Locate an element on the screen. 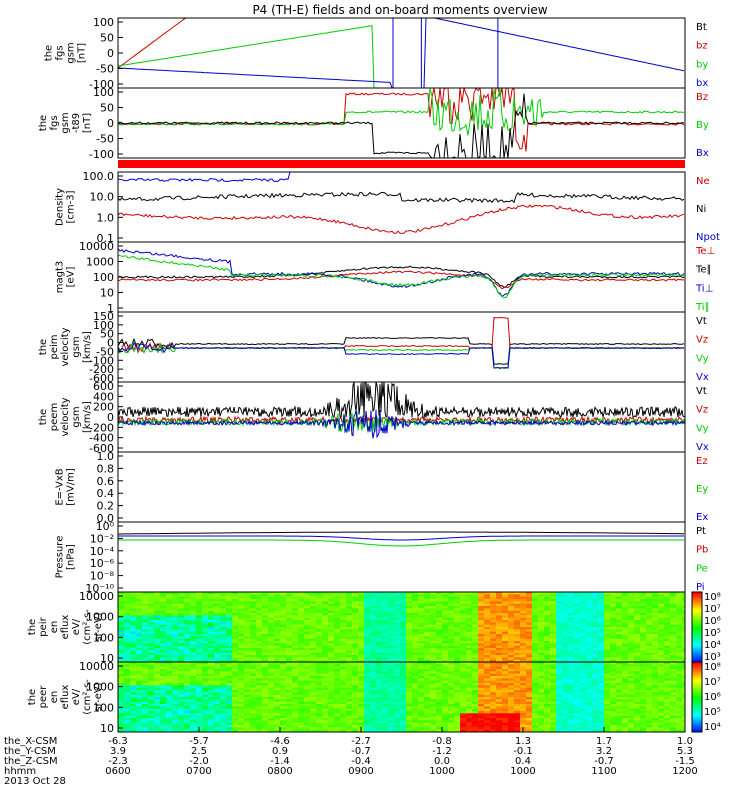 The width and height of the screenshot is (750, 800). ytick-peim: 100 is located at coordinates (103, 325).